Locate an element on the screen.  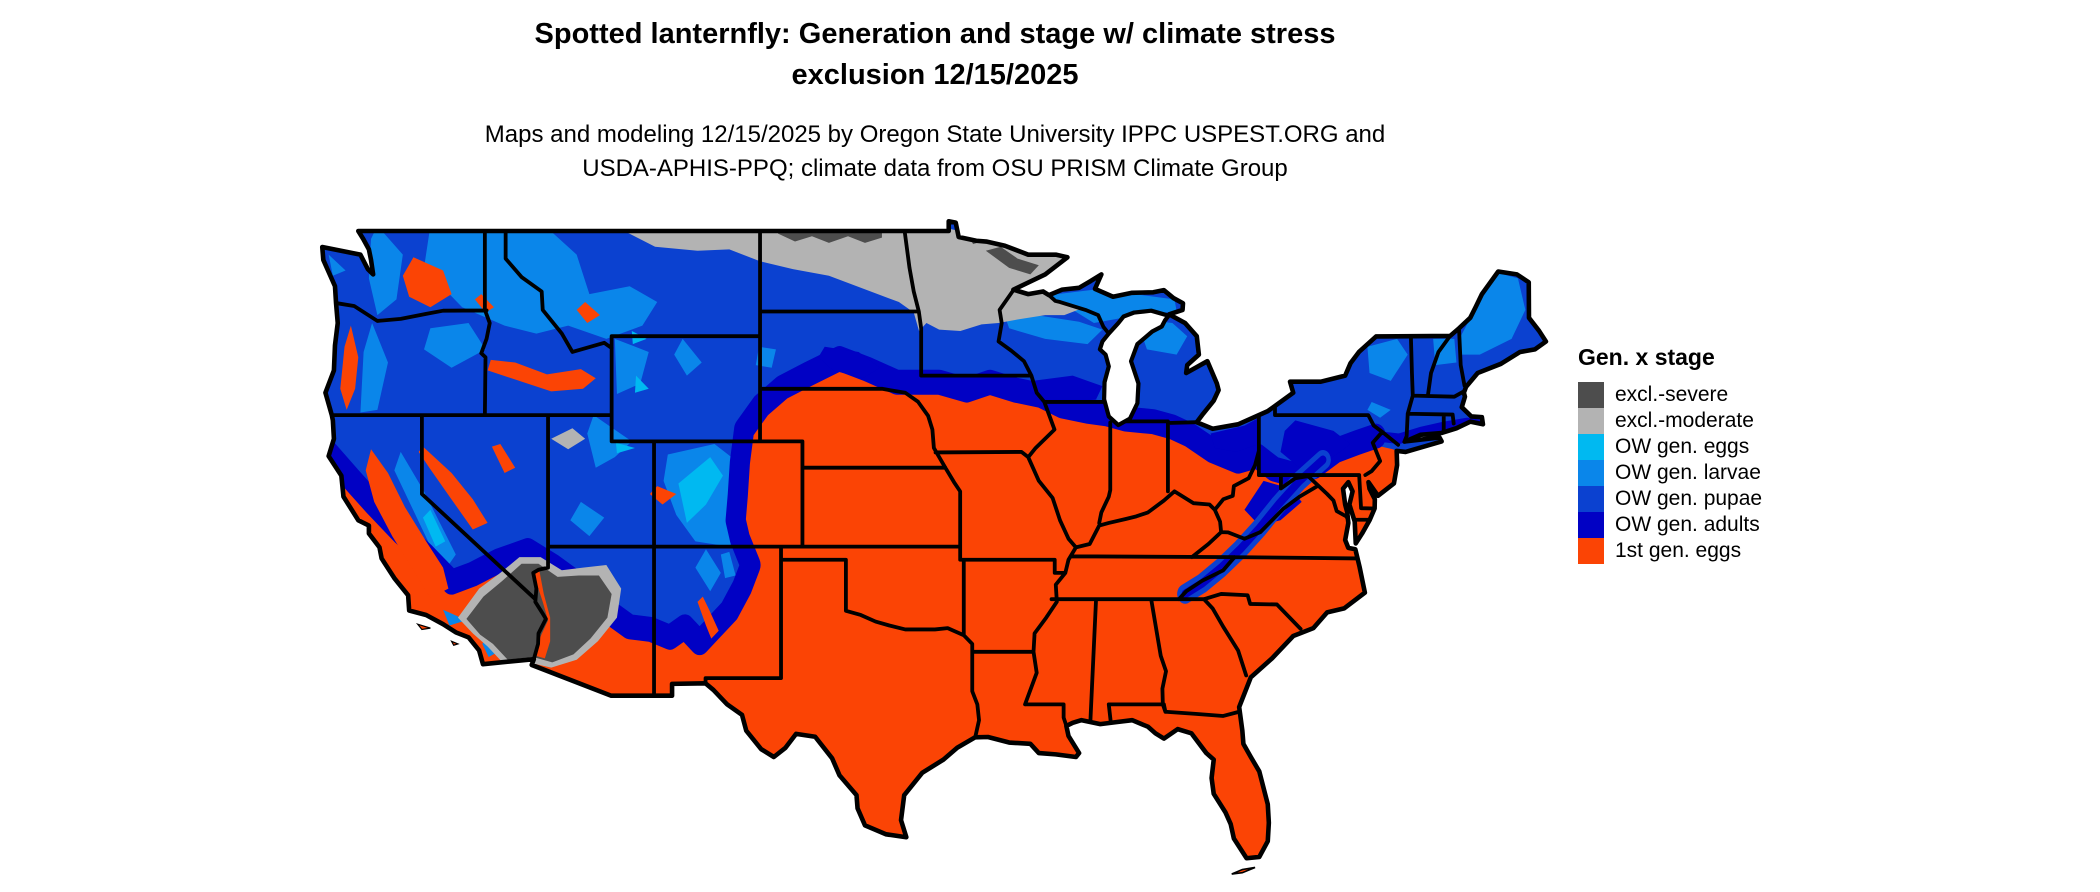
legend-label-ow-eggs: OW gen. eggs is located at coordinates (1682, 446).